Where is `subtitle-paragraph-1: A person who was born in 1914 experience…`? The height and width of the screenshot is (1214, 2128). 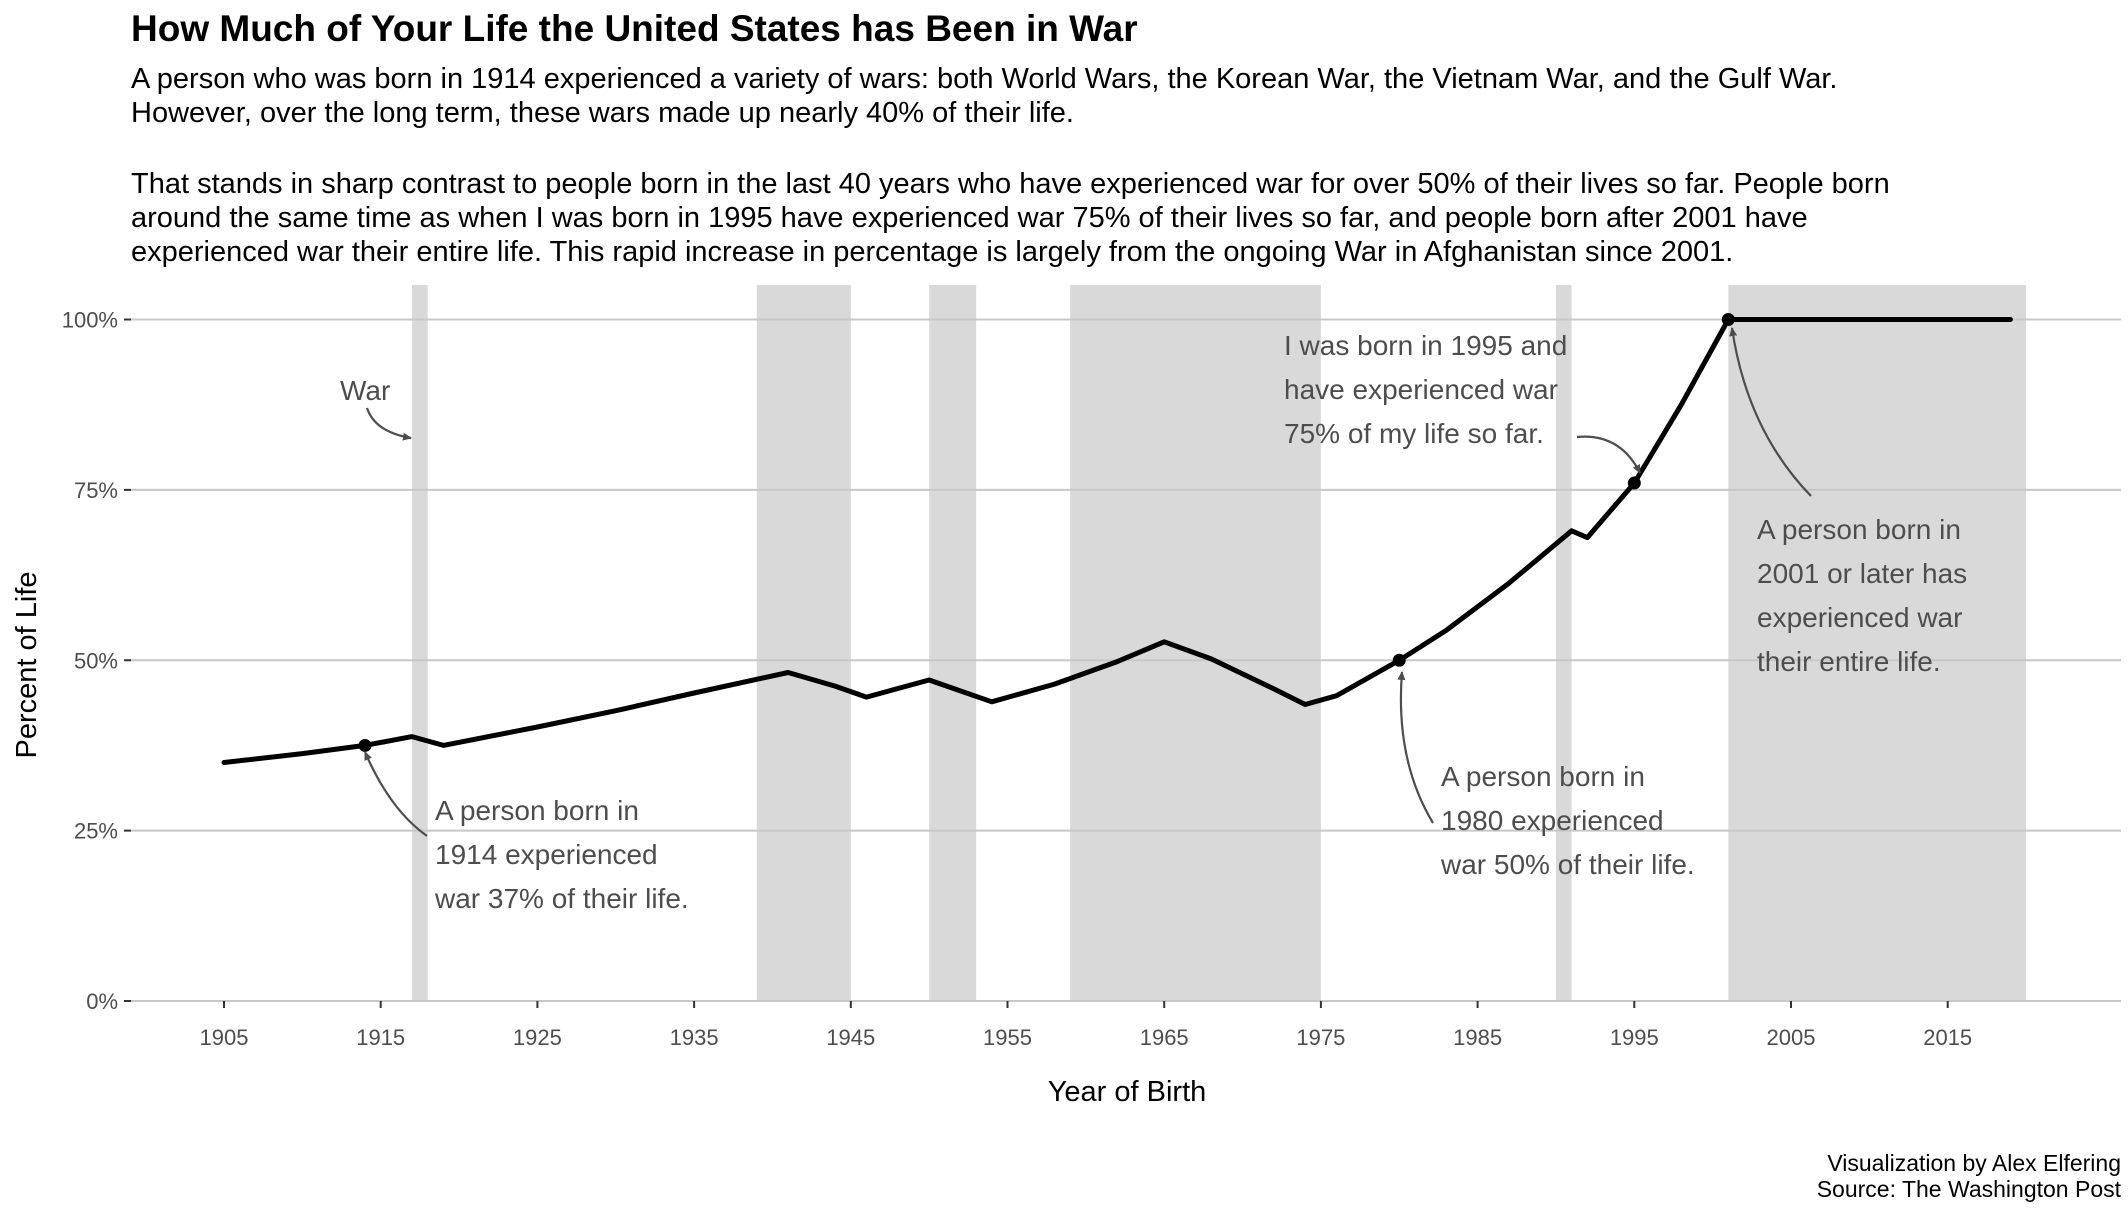 subtitle-paragraph-1: A person who was born in 1914 experience… is located at coordinates (984, 96).